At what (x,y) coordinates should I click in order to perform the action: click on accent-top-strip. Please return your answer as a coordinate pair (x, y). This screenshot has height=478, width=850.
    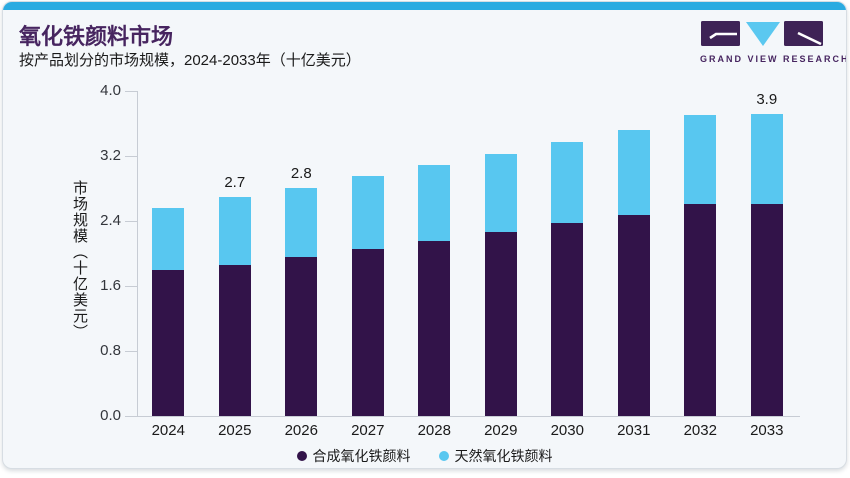
    Looking at the image, I should click on (424, 6).